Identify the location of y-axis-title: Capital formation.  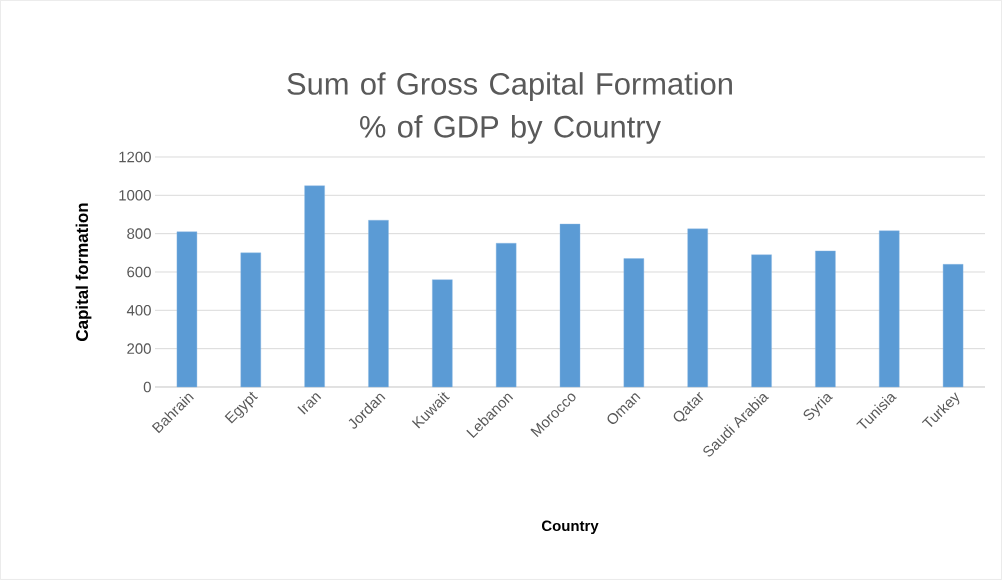
(83, 272).